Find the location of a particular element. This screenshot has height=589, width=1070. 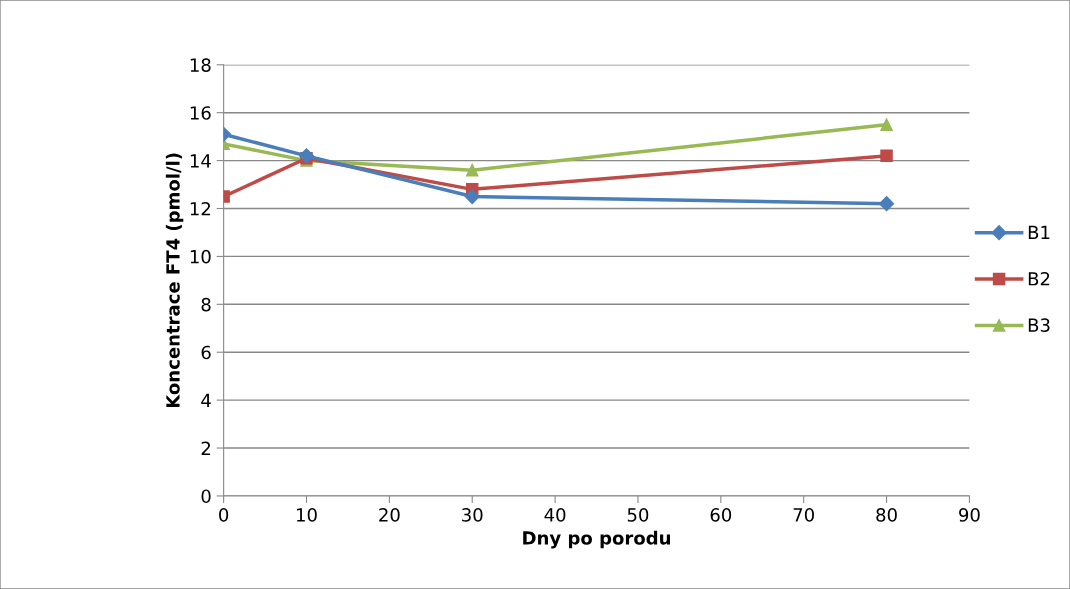

legend-label: B2 is located at coordinates (1039, 278).